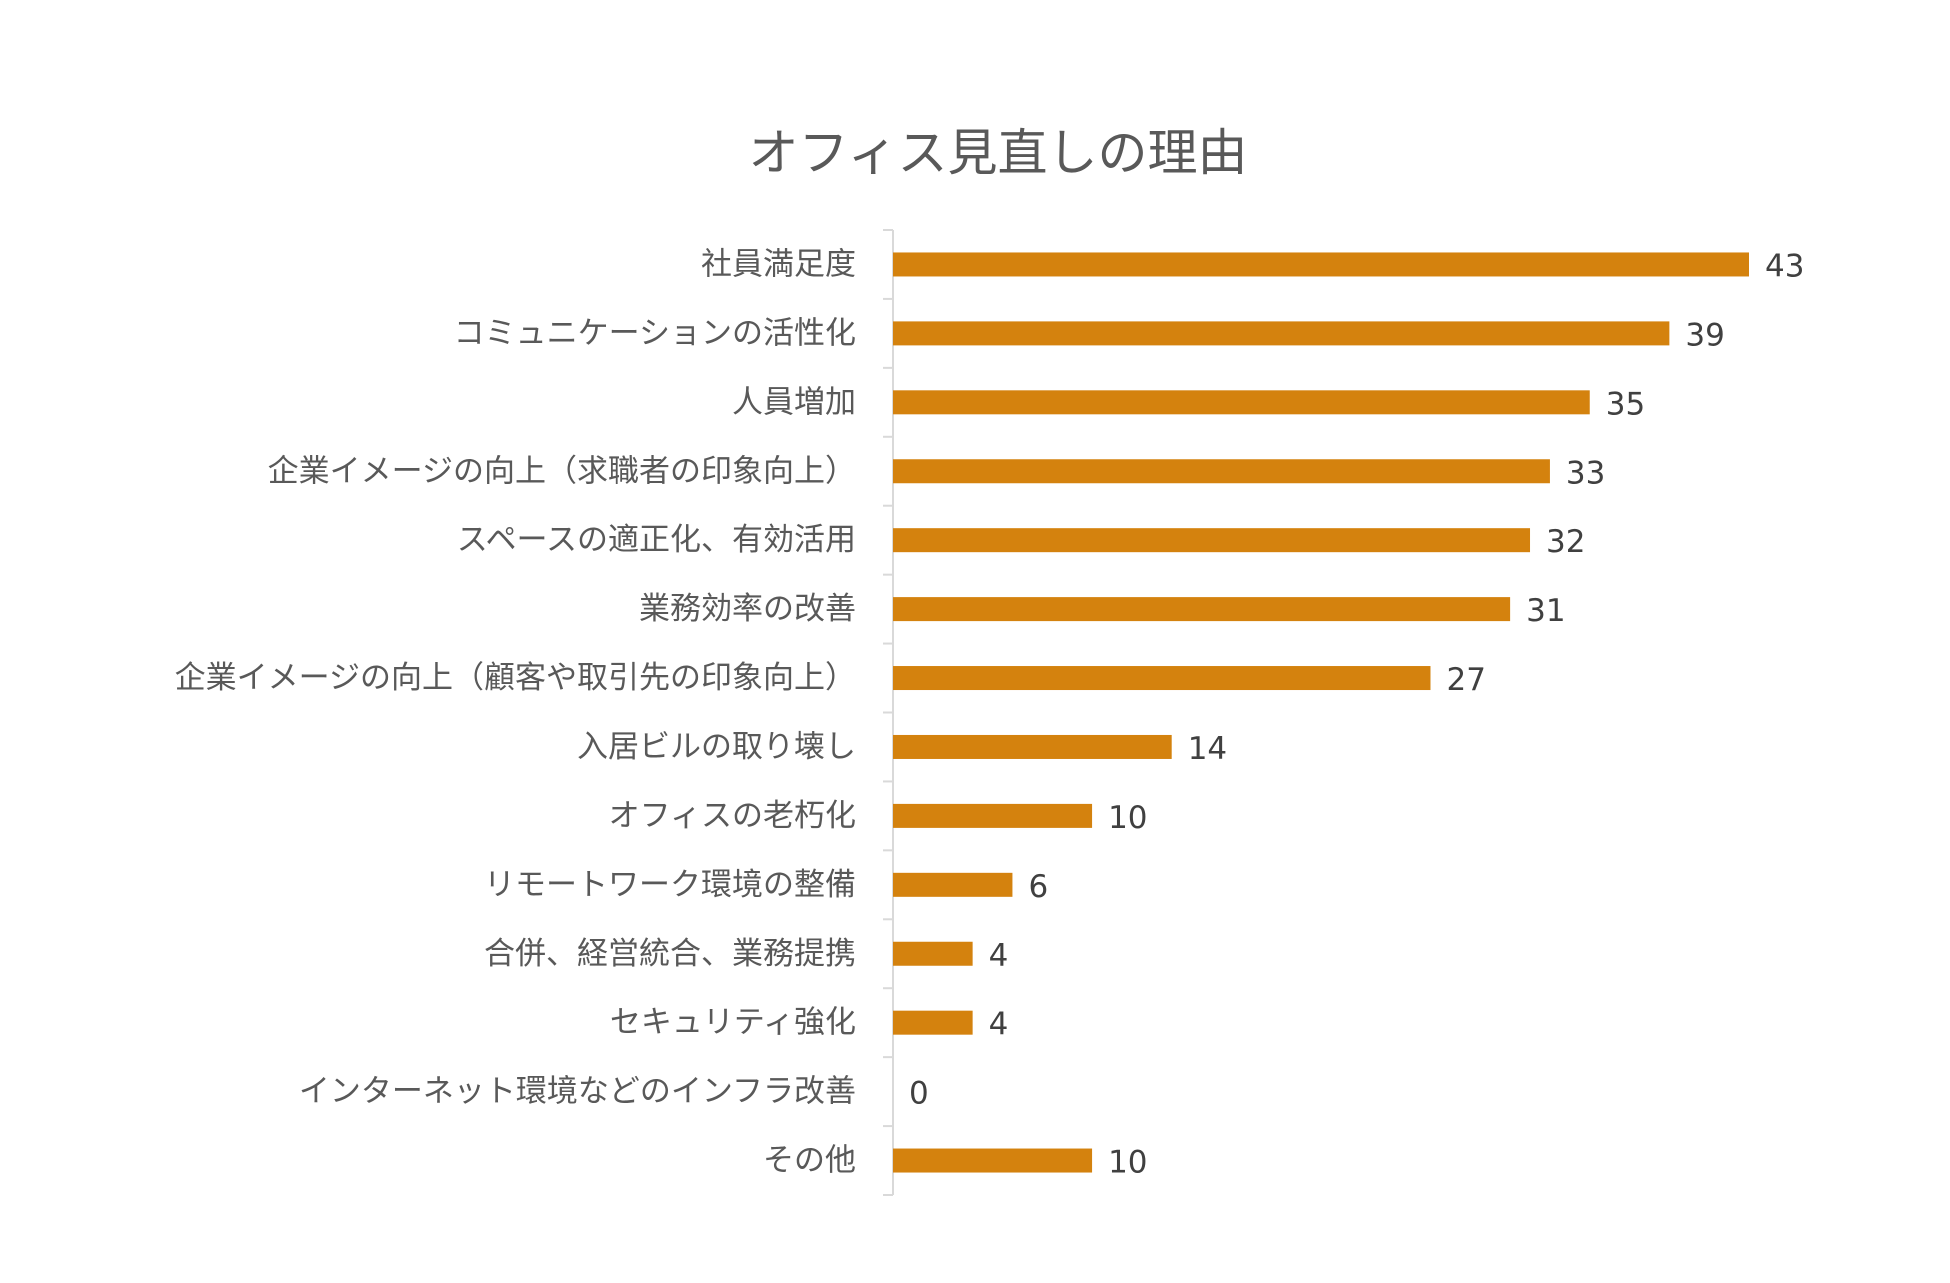  What do you see at coordinates (1207, 749) in the screenshot?
I see `data-label: 14` at bounding box center [1207, 749].